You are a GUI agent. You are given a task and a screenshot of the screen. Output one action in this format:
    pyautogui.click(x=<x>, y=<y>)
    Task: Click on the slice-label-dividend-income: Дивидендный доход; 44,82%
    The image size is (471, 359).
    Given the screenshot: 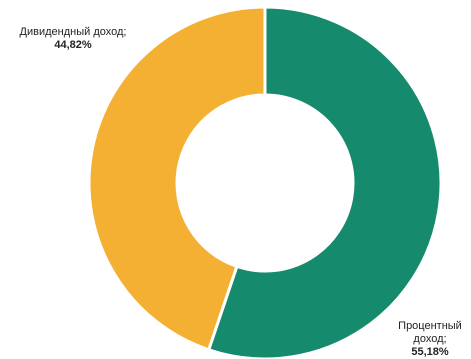 What is the action you would take?
    pyautogui.click(x=73, y=39)
    